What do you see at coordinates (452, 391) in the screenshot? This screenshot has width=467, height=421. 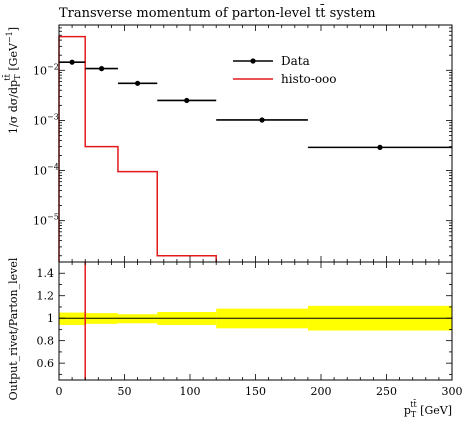 I see `x-tick-label: 300` at bounding box center [452, 391].